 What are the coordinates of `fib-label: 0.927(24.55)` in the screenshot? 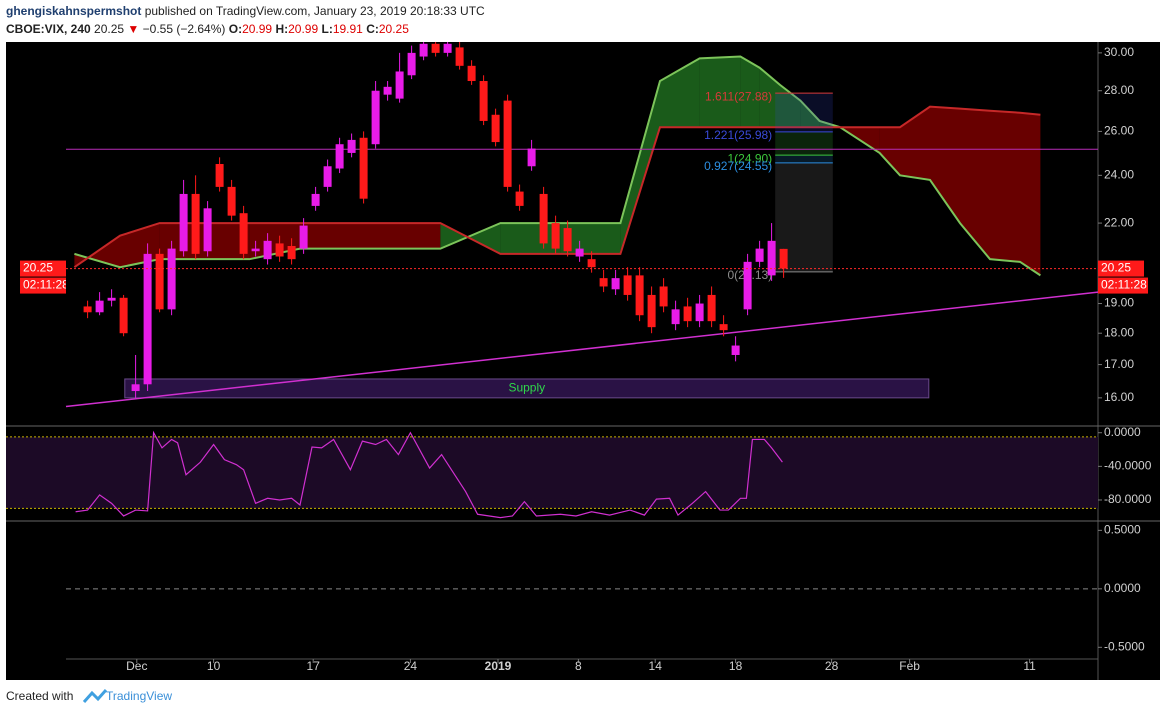 It's located at (738, 166).